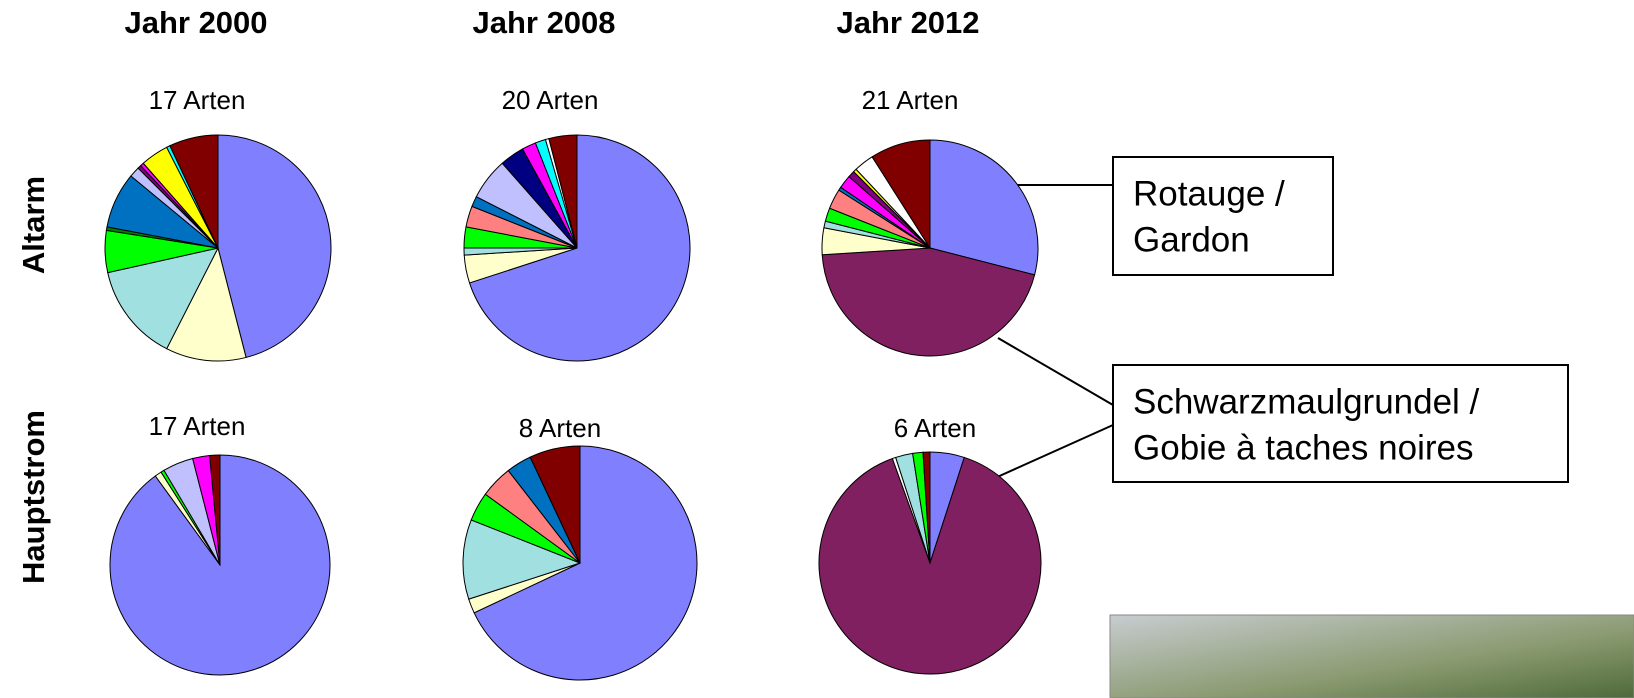 Image resolution: width=1634 pixels, height=698 pixels. What do you see at coordinates (560, 428) in the screenshot?
I see `pie-title: 8 Arten` at bounding box center [560, 428].